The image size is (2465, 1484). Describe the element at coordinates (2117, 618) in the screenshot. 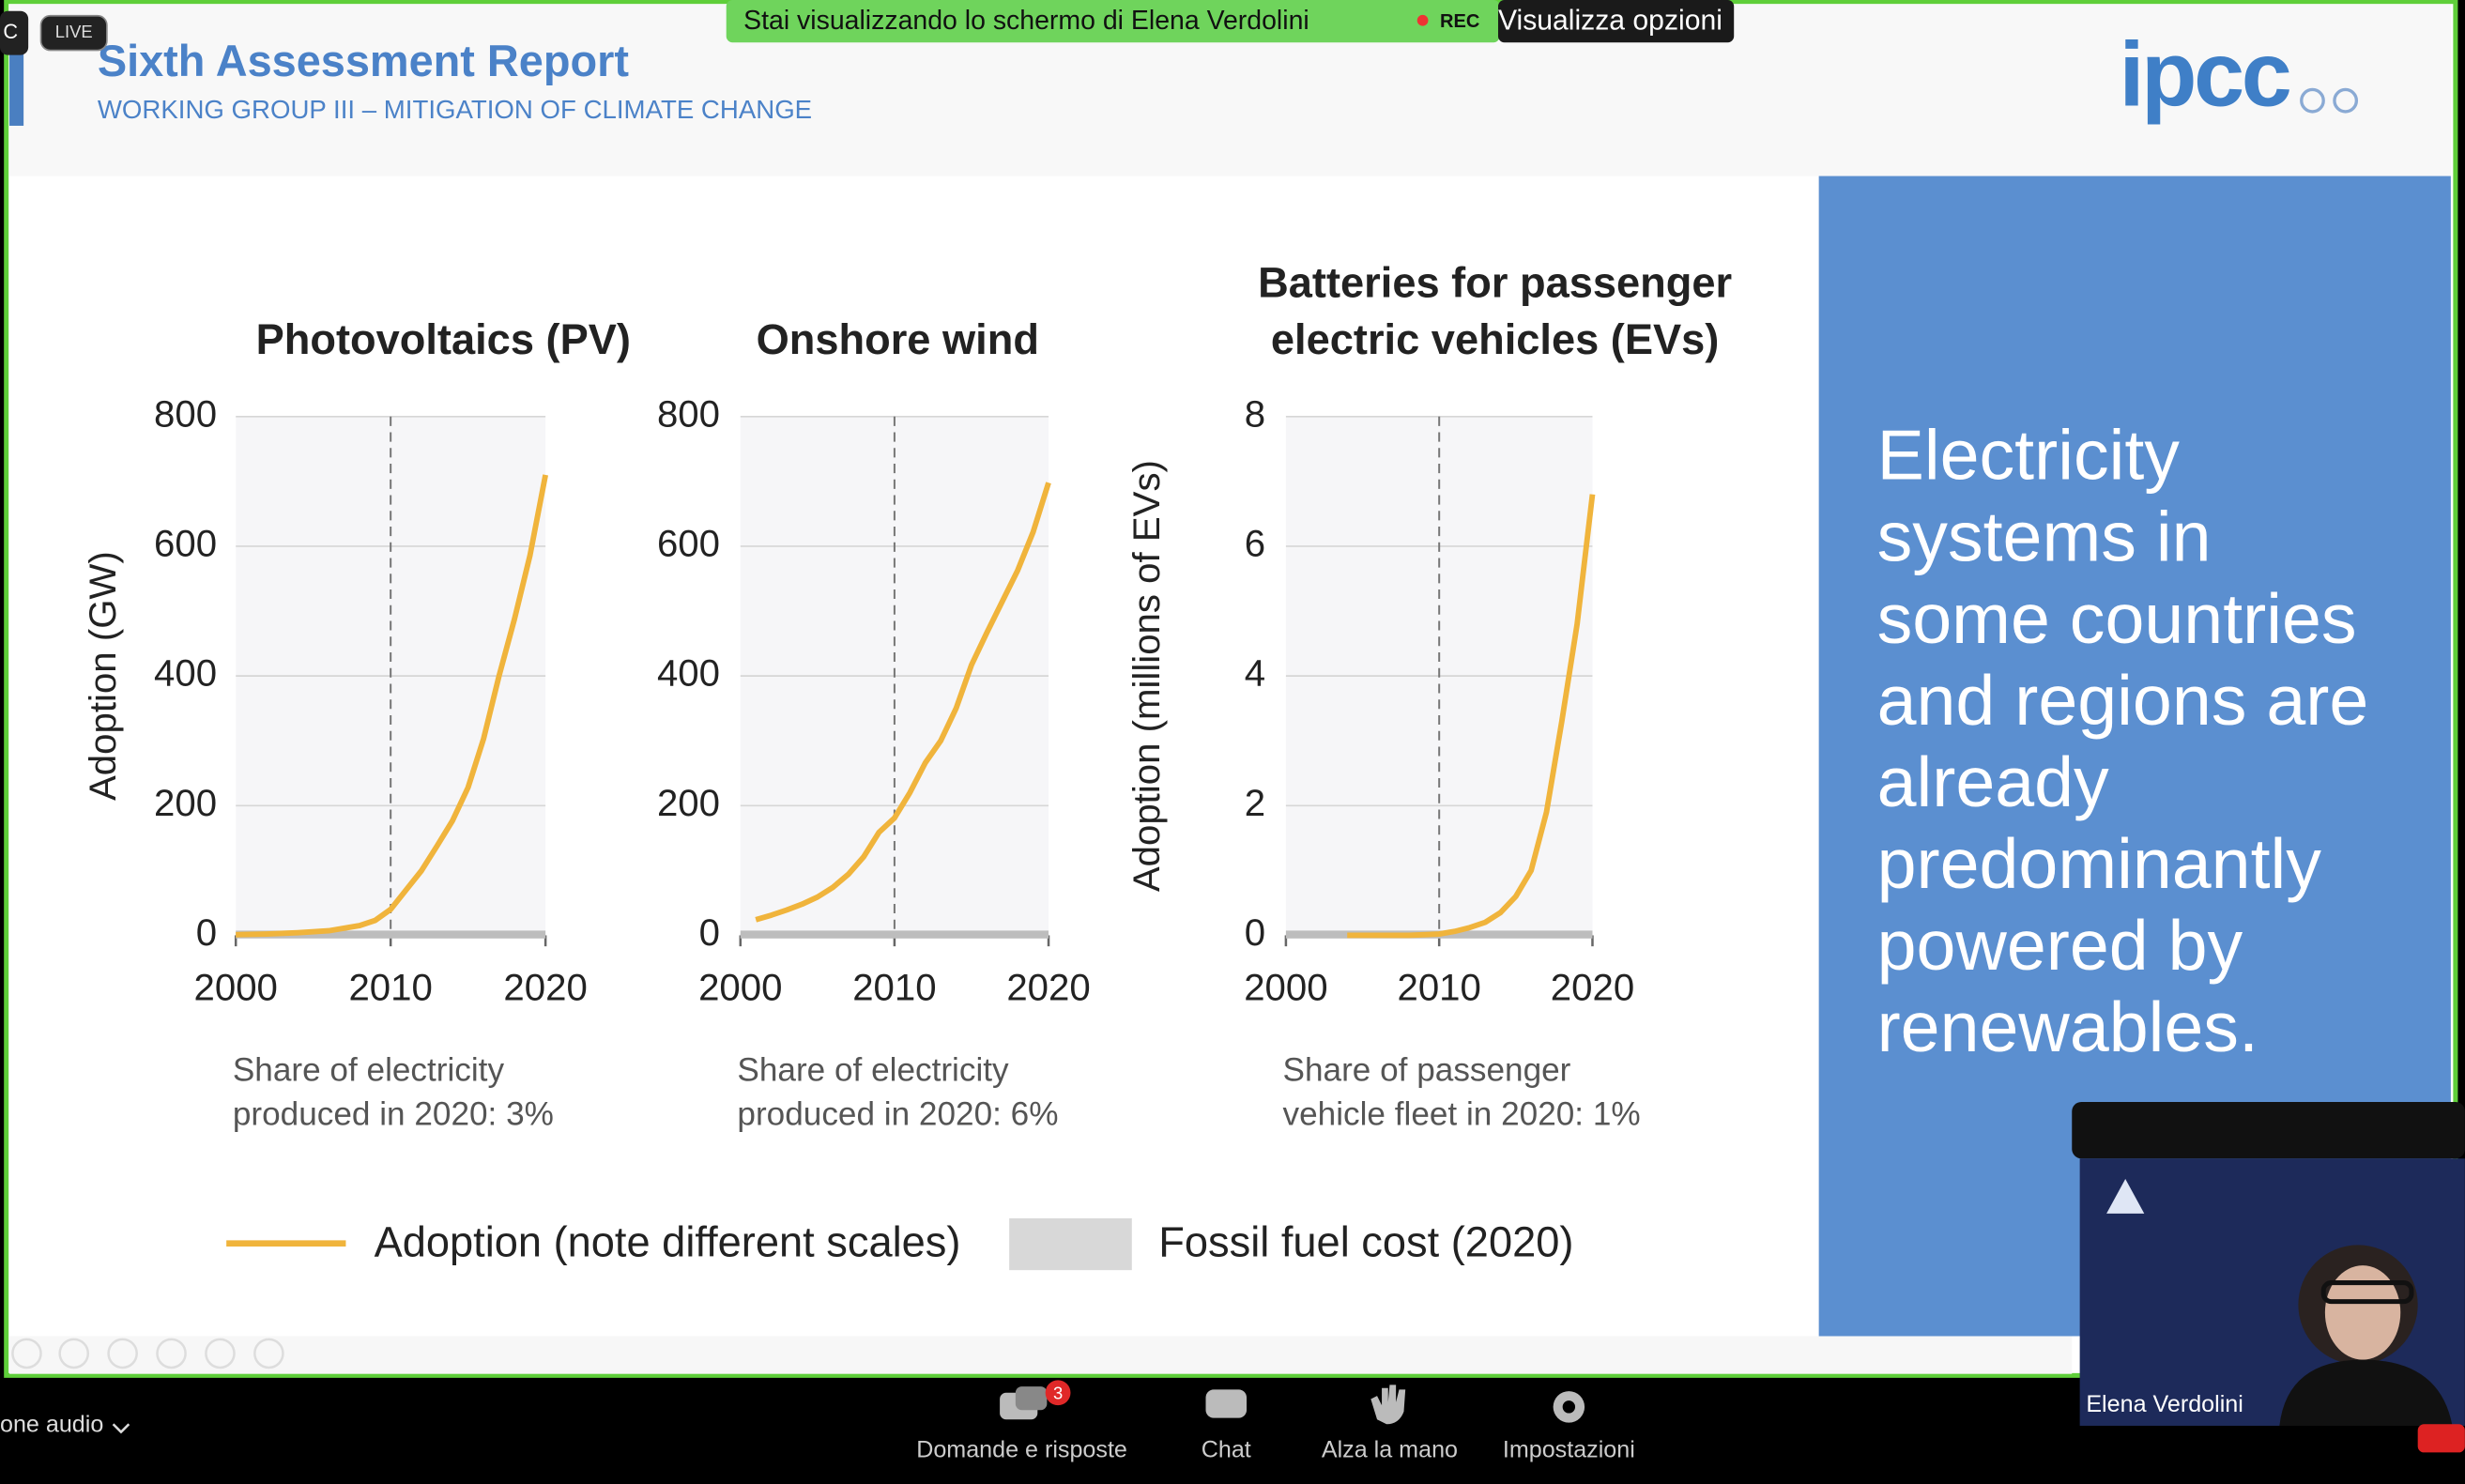

I see `panel-text: some countries` at that location.